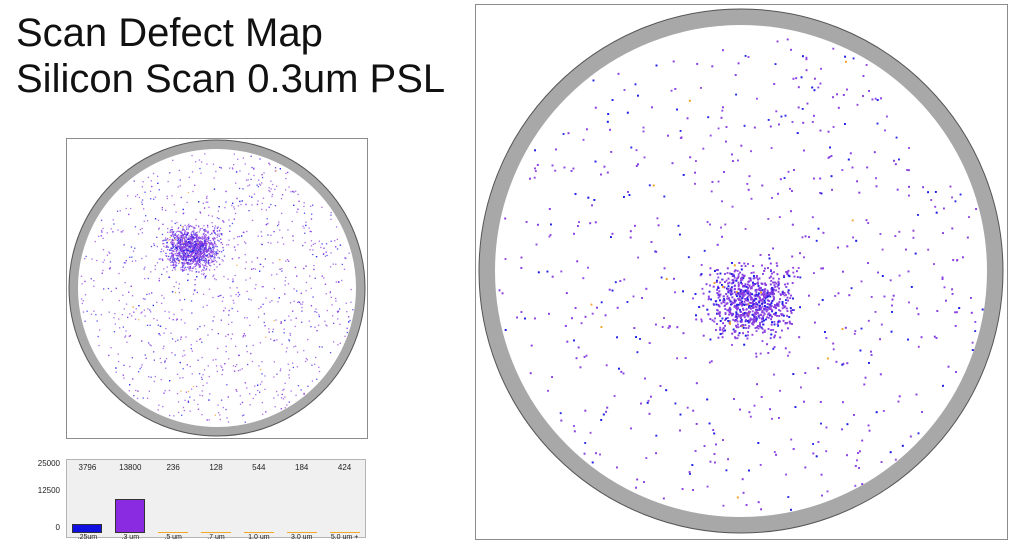 The height and width of the screenshot is (553, 1024). I want to click on bin-count-label: 128, so click(216, 467).